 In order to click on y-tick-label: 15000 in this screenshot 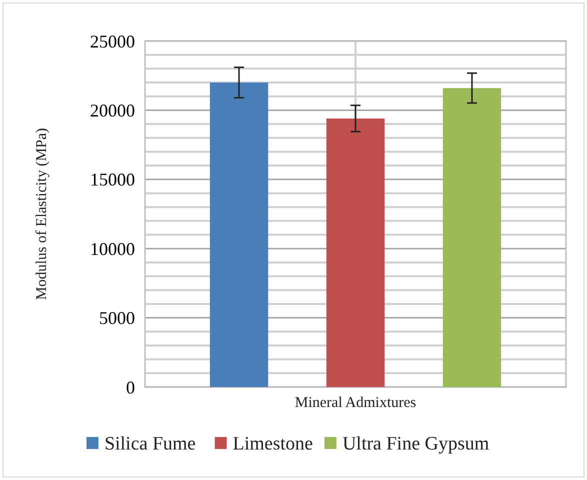, I will do `click(112, 180)`.